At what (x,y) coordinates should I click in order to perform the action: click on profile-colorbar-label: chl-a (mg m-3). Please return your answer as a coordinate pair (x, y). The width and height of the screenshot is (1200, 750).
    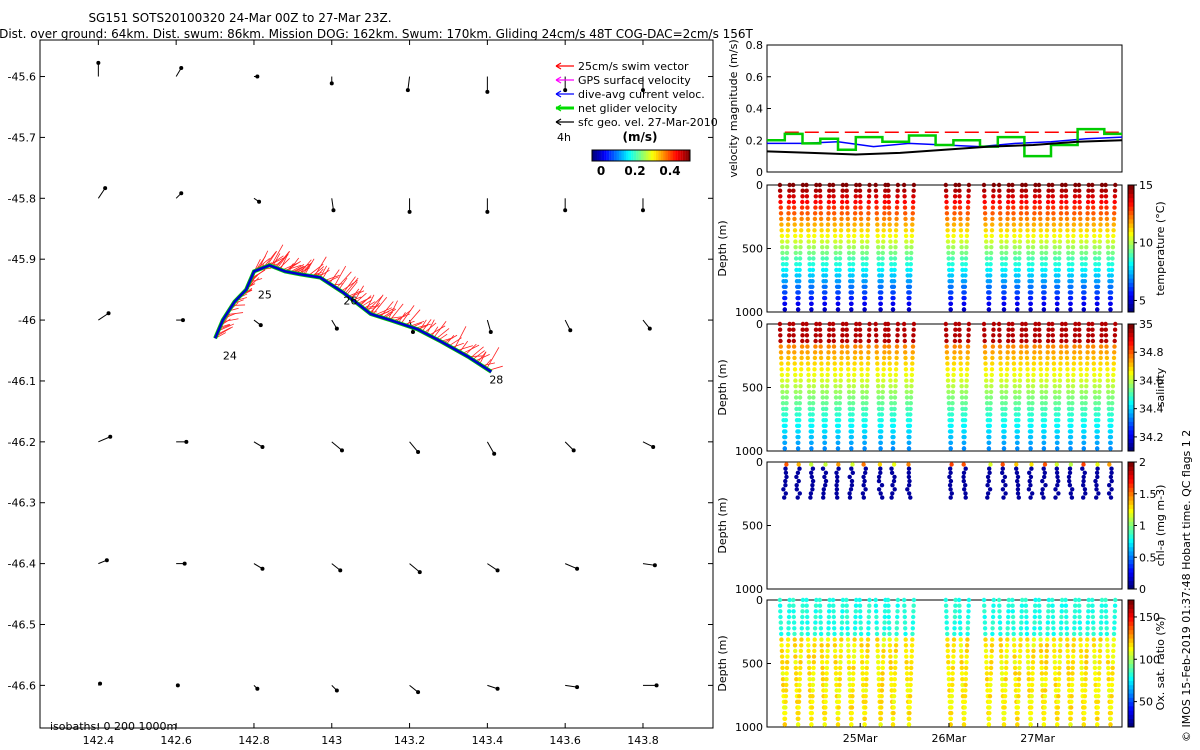
    Looking at the image, I should click on (1160, 526).